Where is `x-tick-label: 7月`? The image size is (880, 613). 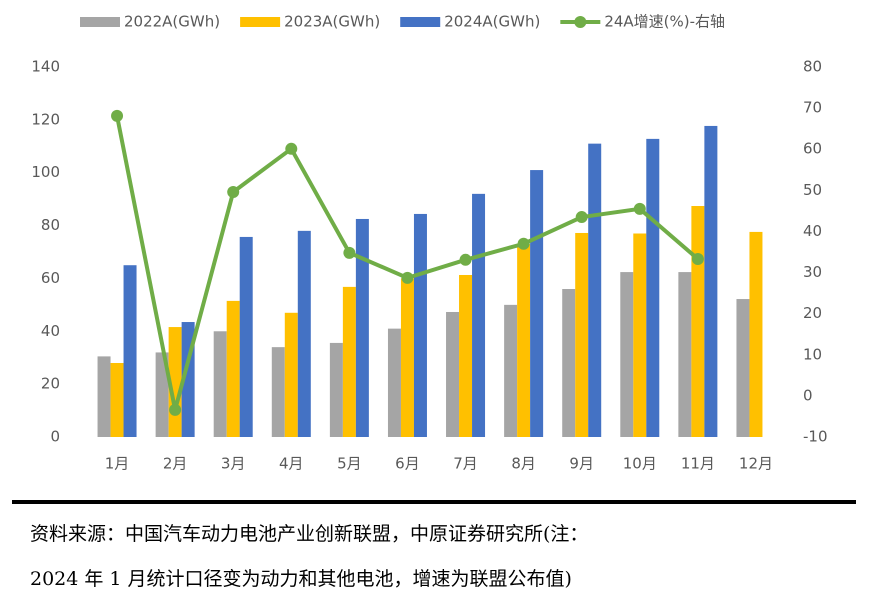
x-tick-label: 7月 is located at coordinates (465, 464).